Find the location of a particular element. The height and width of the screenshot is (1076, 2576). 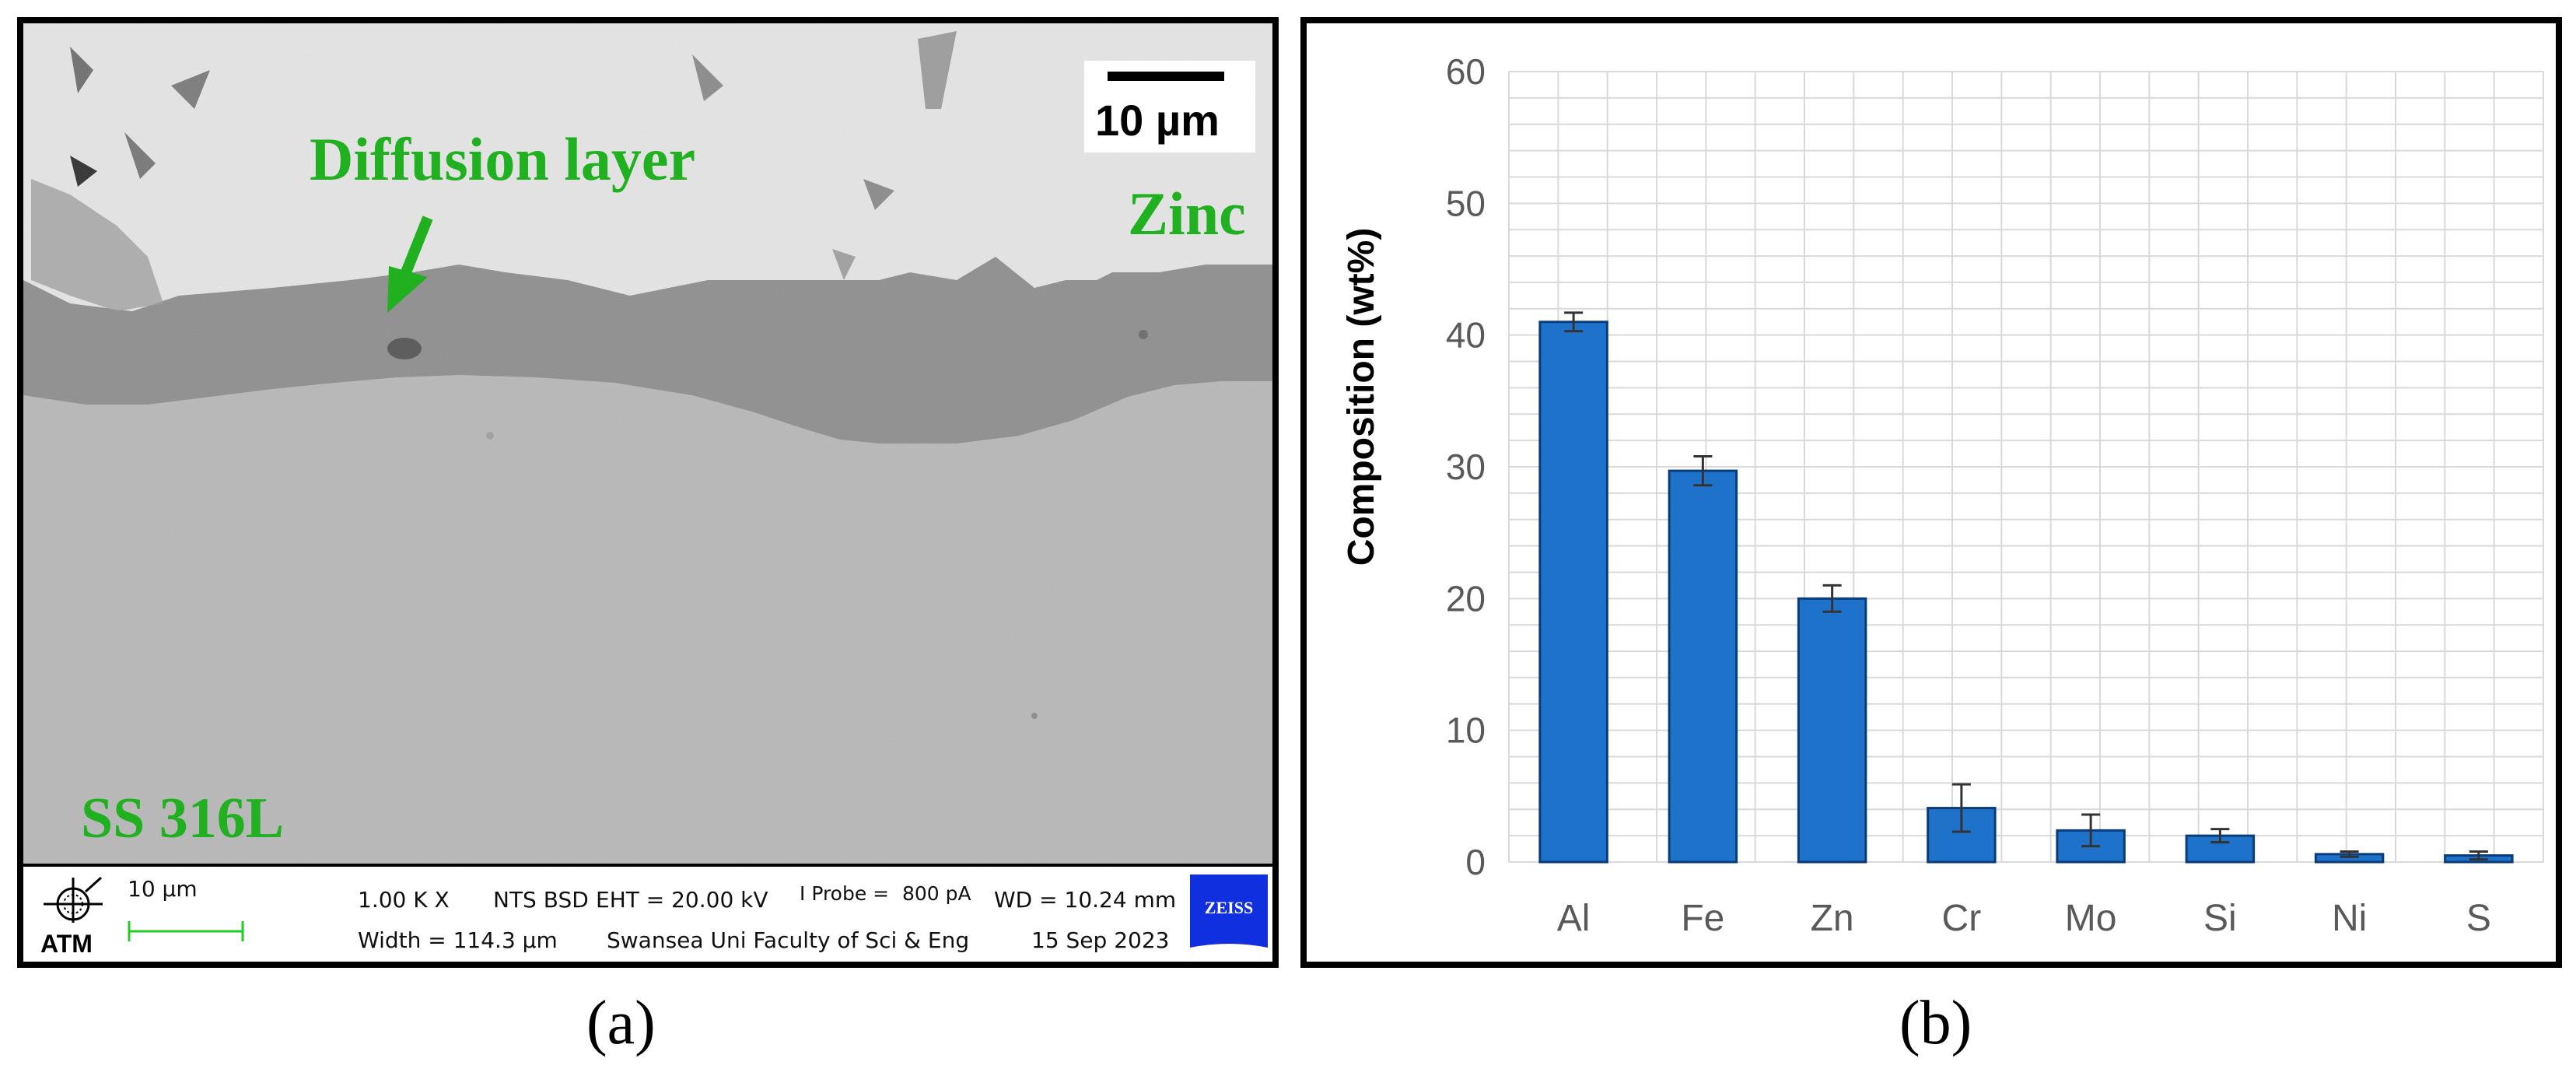

info-institution: Swansea Uni Faculty of Sci & Eng is located at coordinates (788, 940).